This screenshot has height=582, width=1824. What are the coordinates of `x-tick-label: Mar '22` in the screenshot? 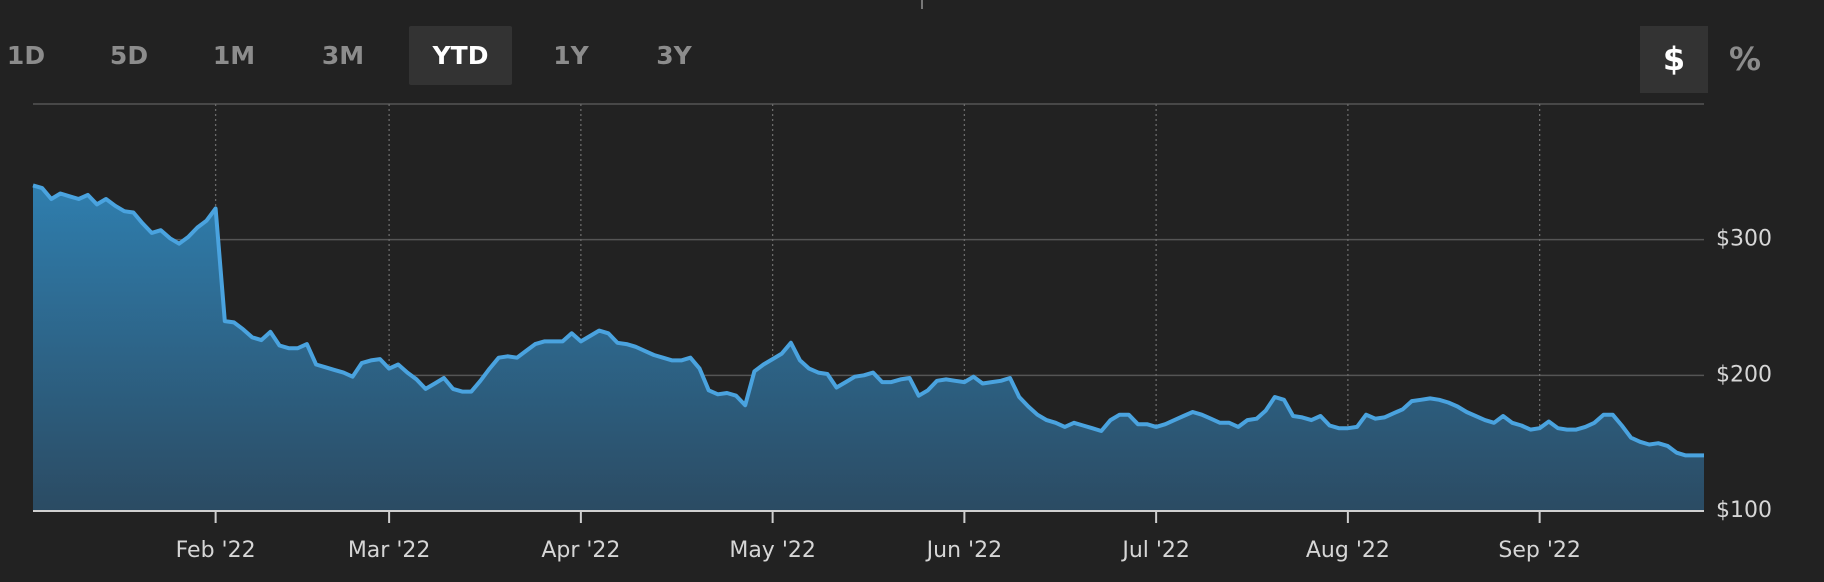 It's located at (389, 550).